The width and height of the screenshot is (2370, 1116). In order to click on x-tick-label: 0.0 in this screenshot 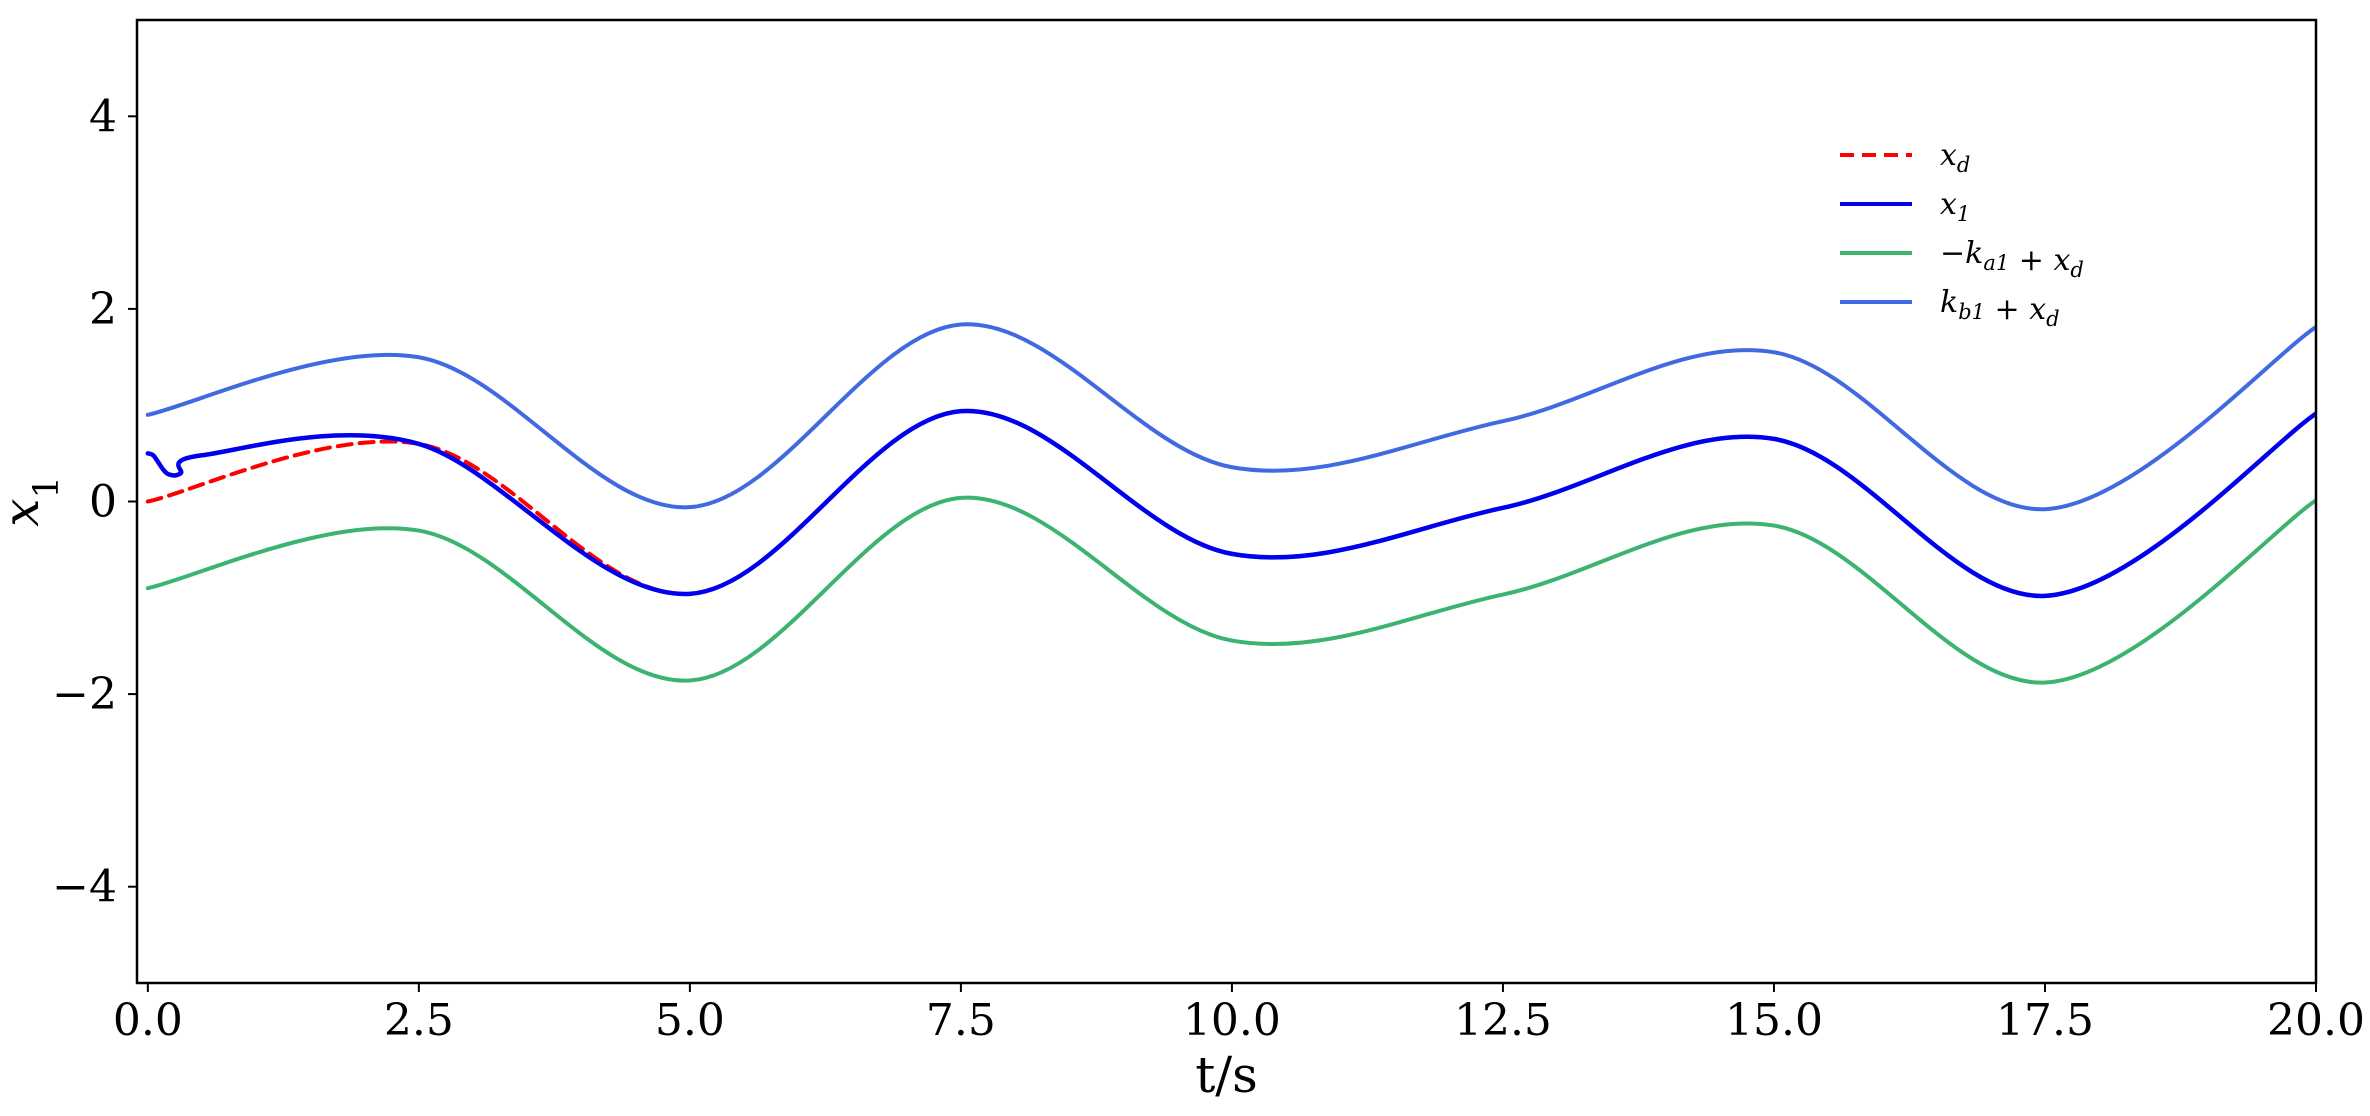, I will do `click(148, 1020)`.